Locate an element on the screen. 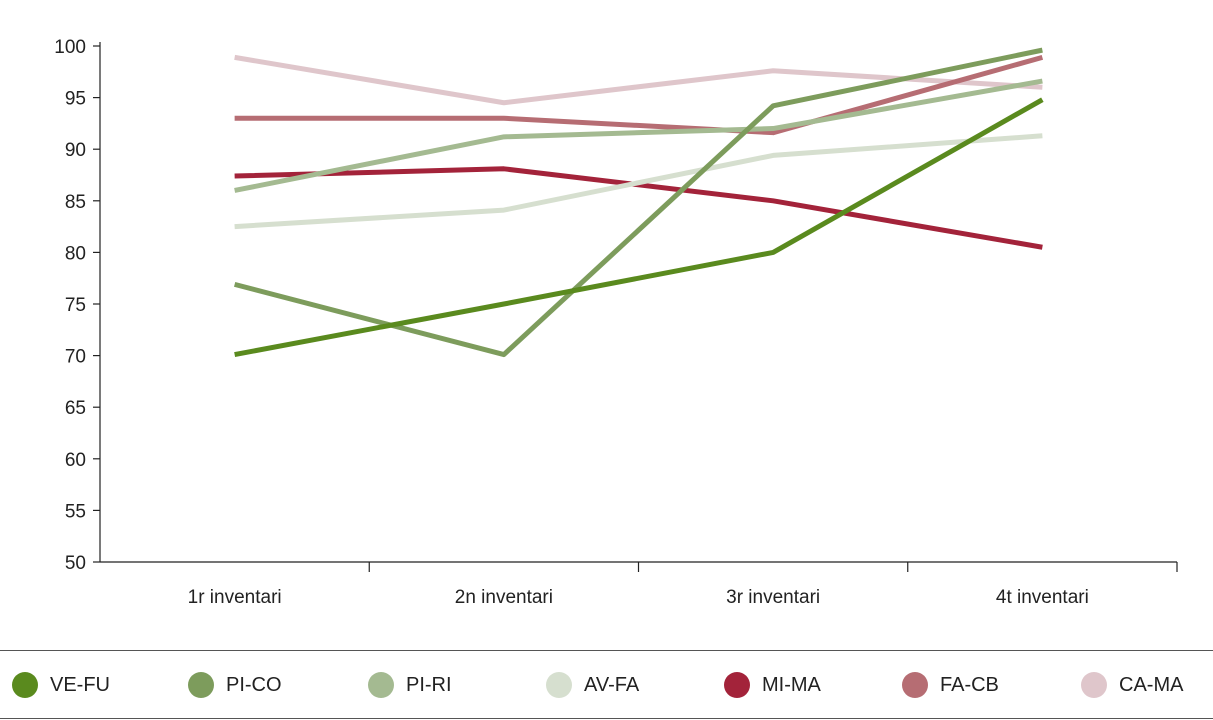  legend-label: CA-MA is located at coordinates (1151, 684).